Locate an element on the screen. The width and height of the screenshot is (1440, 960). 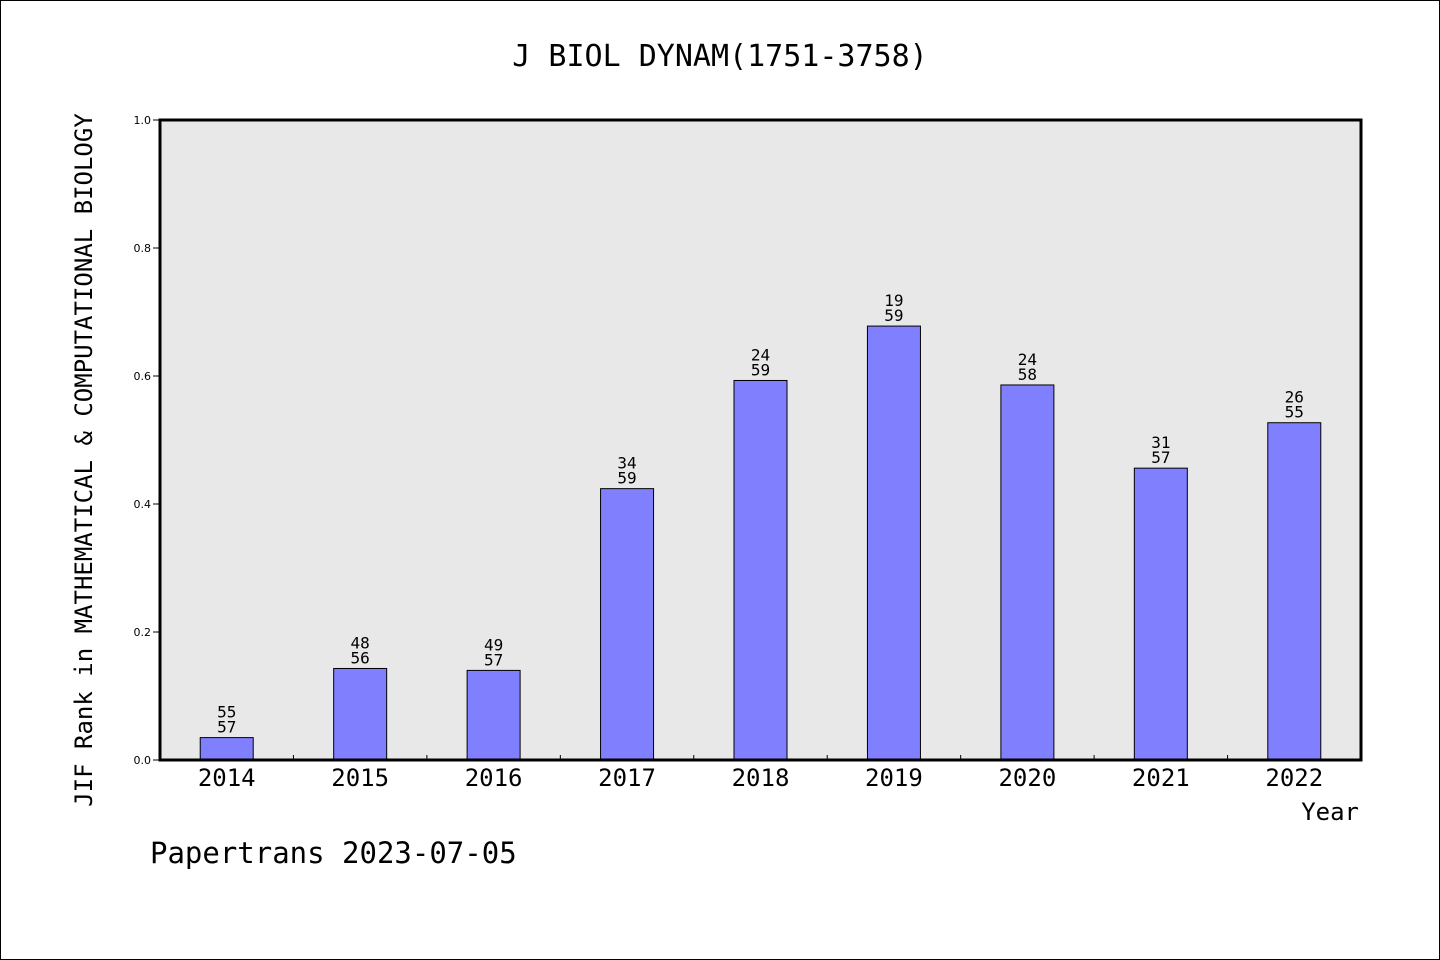
bar-2019 is located at coordinates (893, 543).